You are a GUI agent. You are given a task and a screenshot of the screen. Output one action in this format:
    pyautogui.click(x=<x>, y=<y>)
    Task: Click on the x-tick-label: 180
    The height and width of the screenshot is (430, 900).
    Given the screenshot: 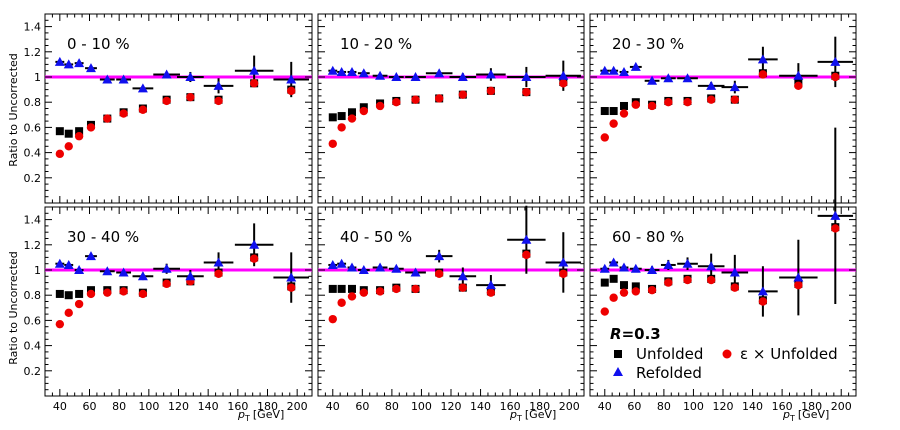 What is the action you would take?
    pyautogui.click(x=811, y=406)
    